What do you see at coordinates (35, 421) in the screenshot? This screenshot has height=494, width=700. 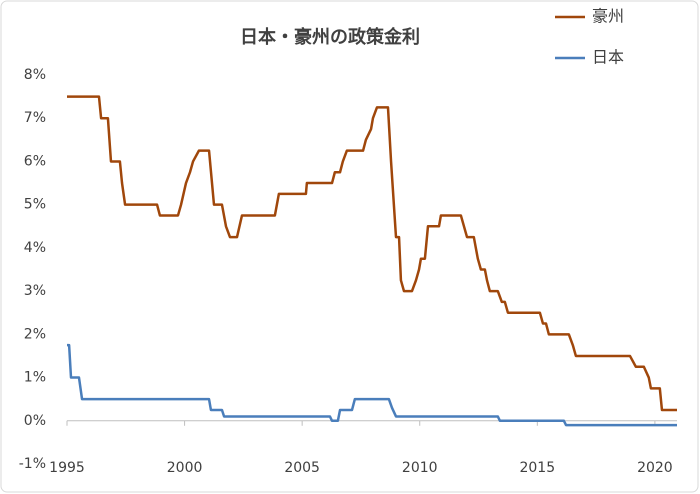 I see `y-tick-label: 0%` at bounding box center [35, 421].